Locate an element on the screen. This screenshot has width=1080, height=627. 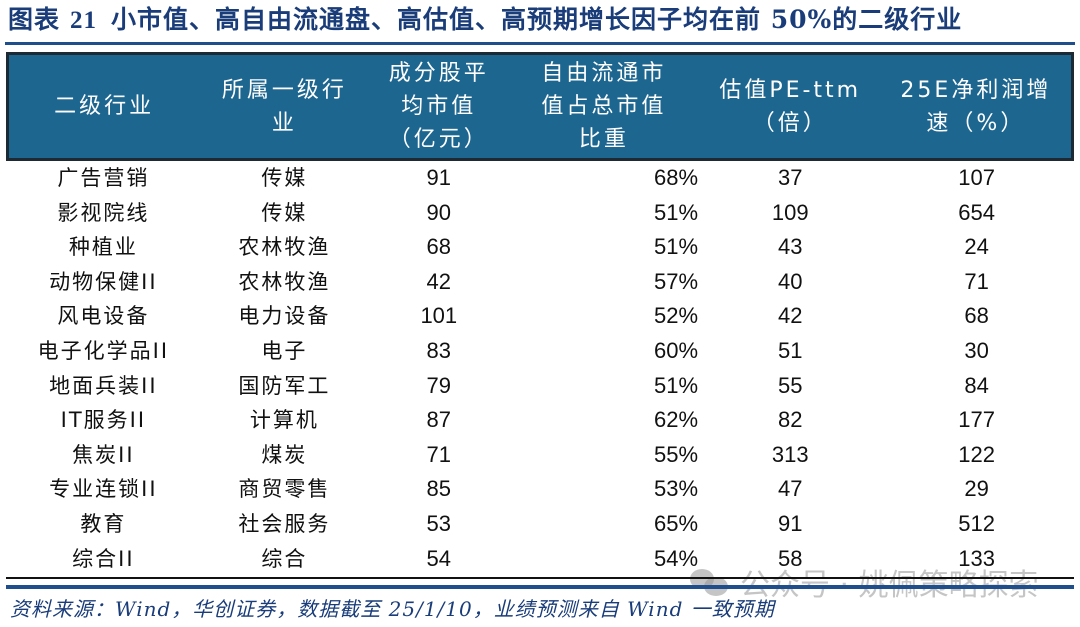
cell-industry_l2: 综合II is located at coordinates (103, 558).